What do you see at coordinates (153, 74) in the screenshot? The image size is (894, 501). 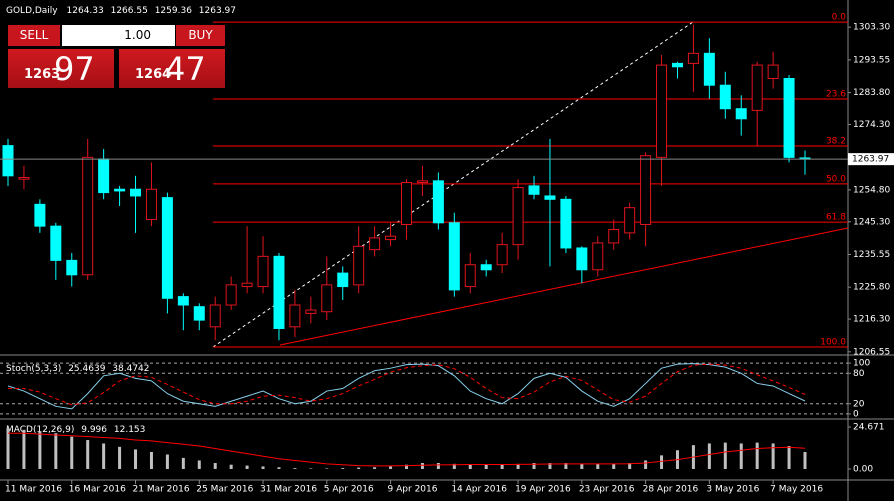 I see `price-big-figure: 1264` at bounding box center [153, 74].